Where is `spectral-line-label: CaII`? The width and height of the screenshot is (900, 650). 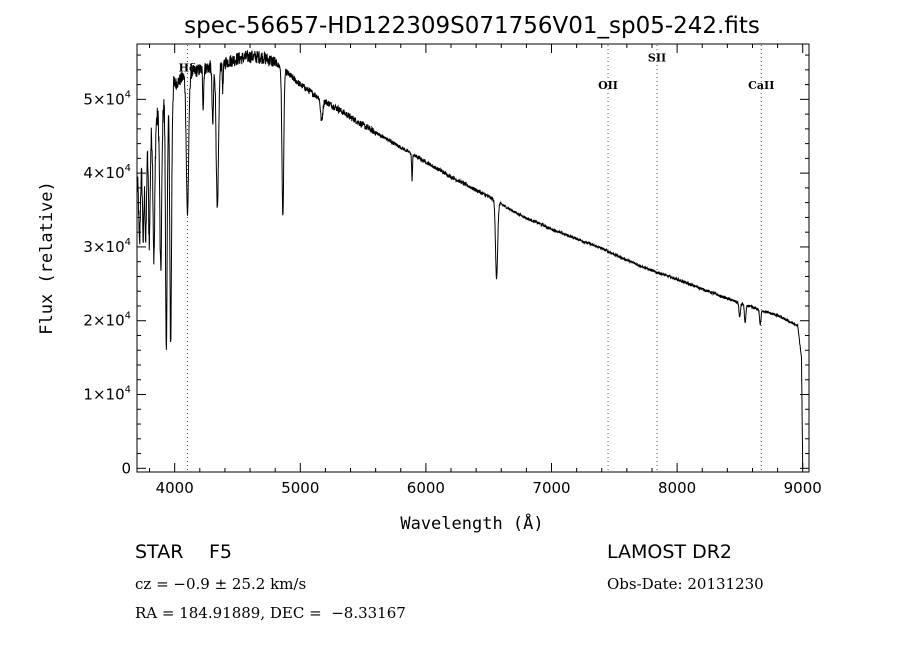
spectral-line-label: CaII is located at coordinates (761, 85).